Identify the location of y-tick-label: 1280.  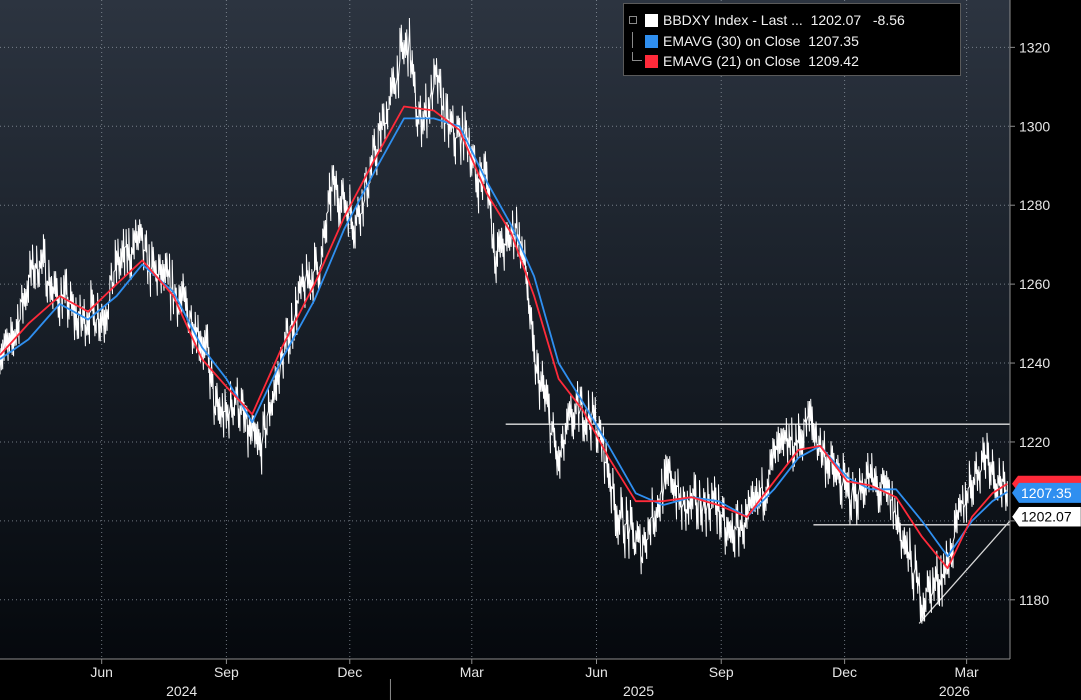
(1034, 205).